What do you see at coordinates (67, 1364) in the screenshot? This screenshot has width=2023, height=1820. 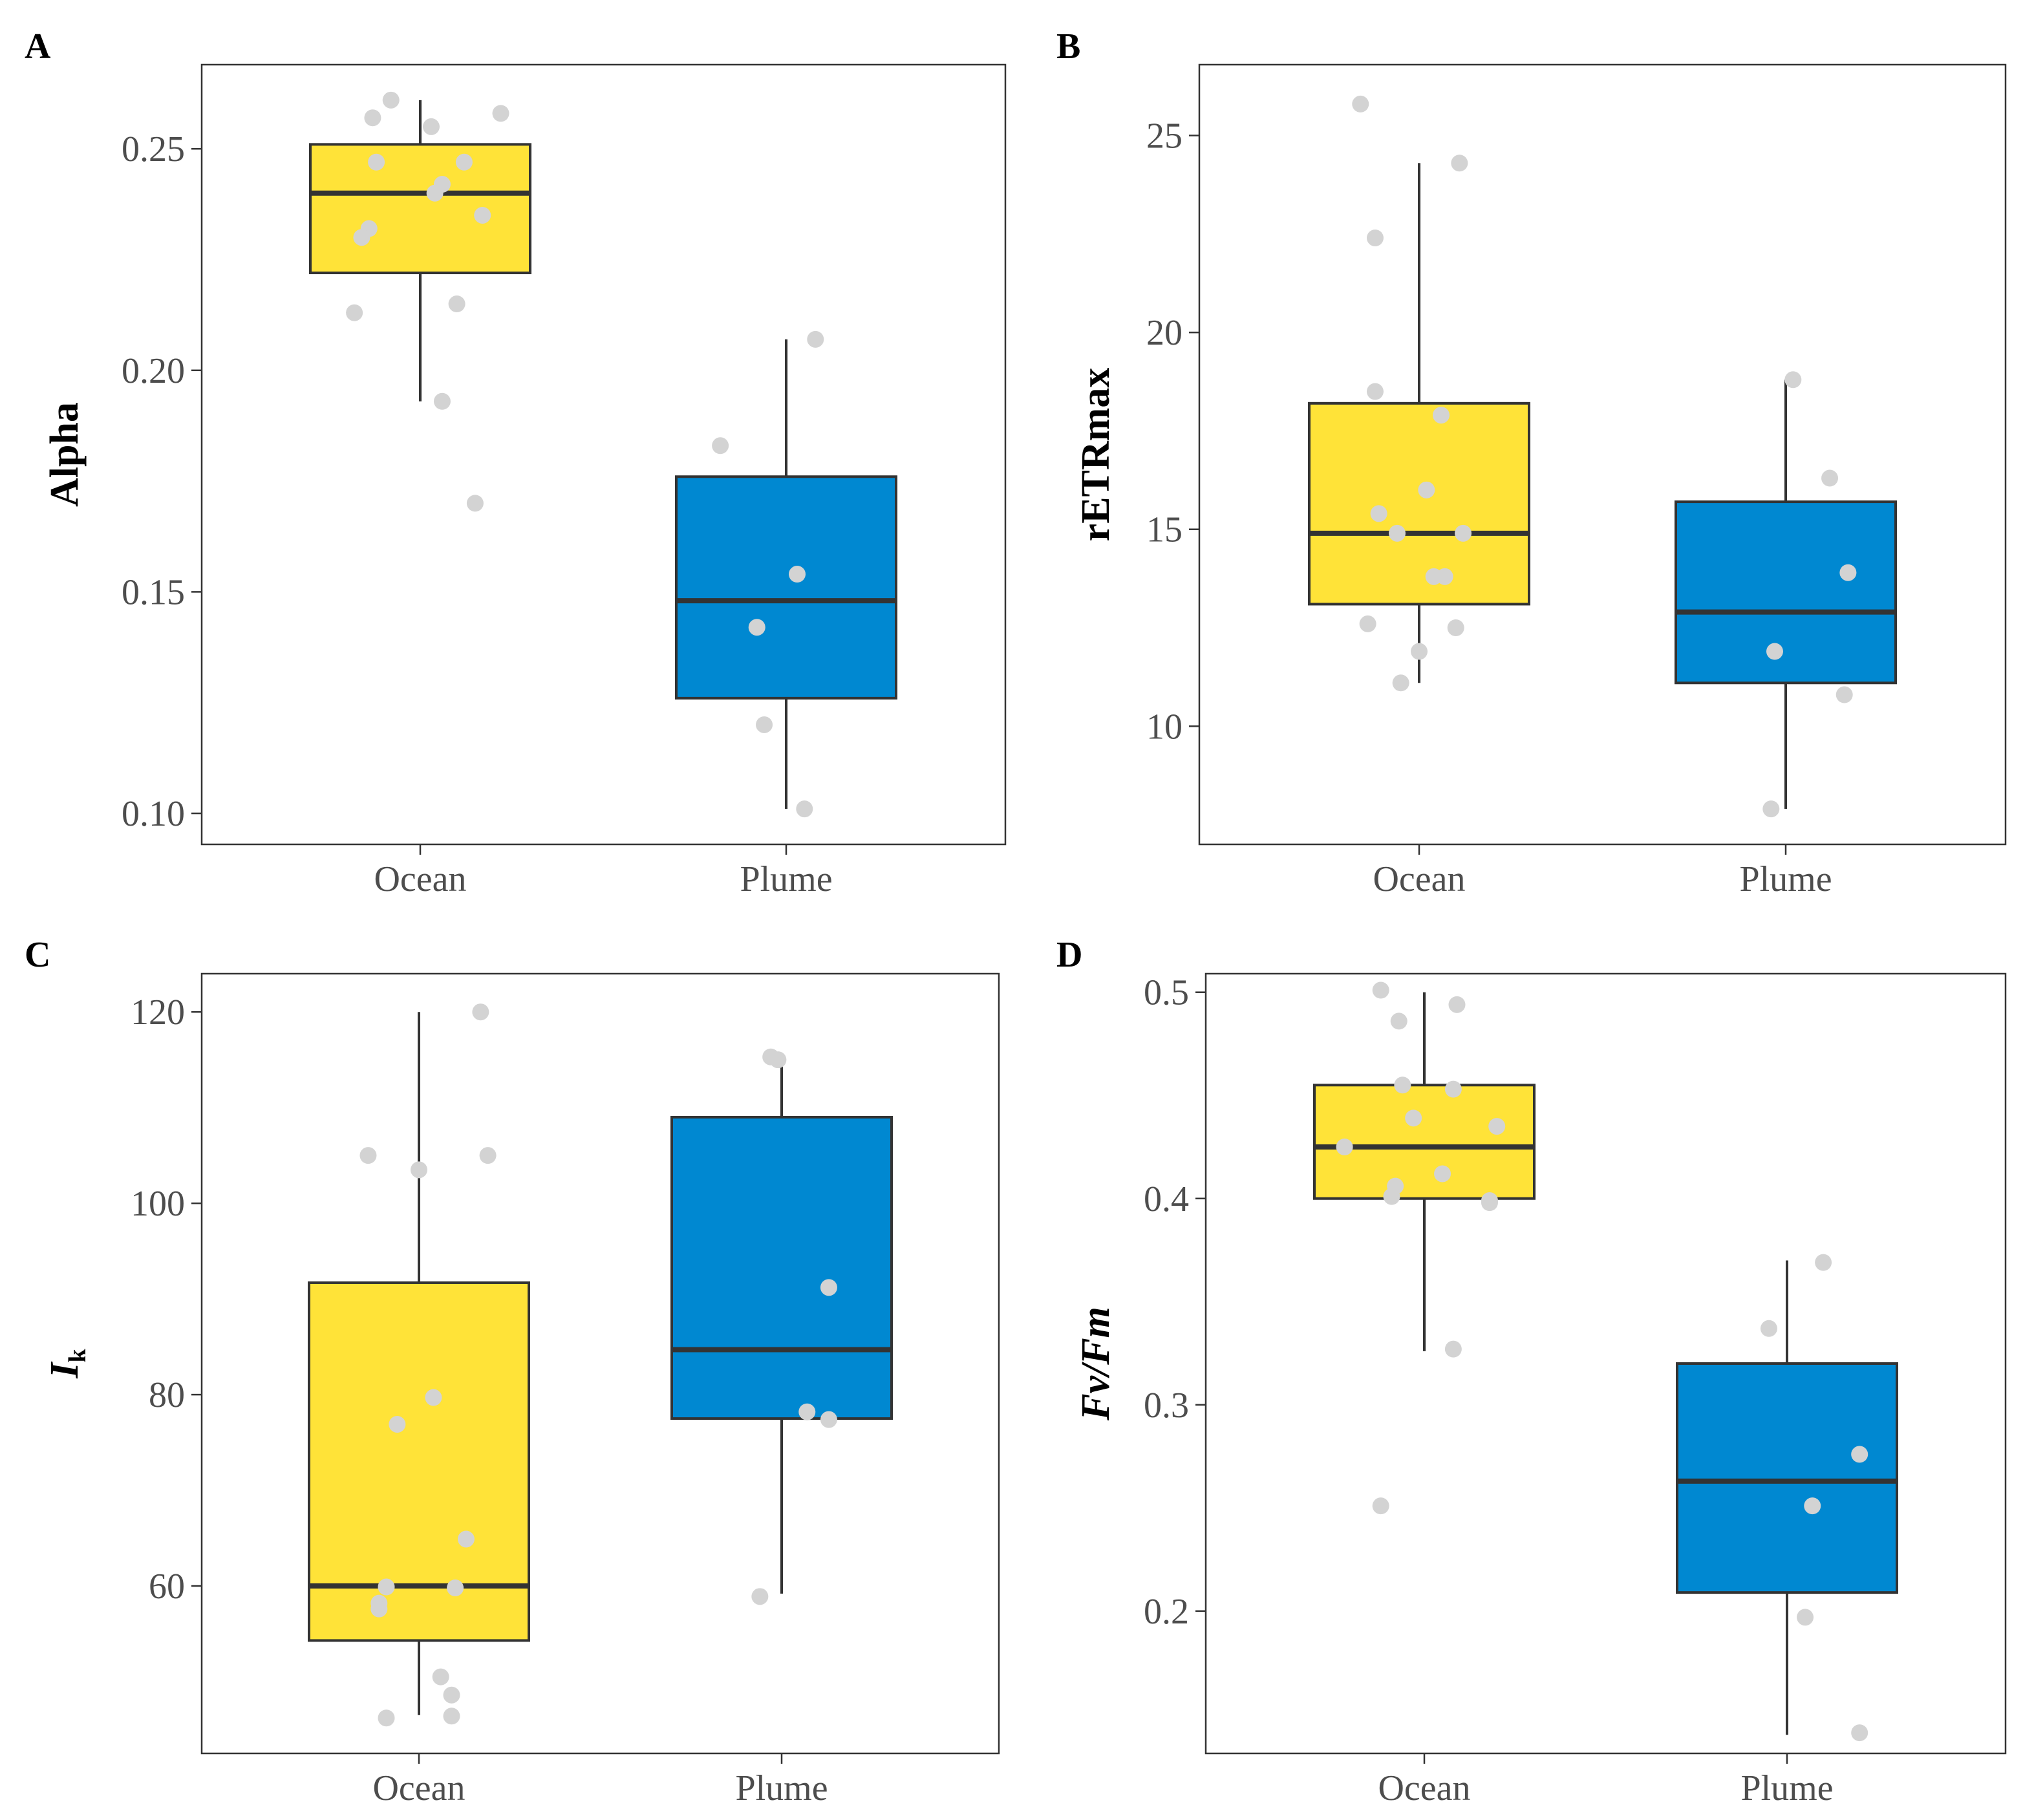 I see `y-axis-title: Ik` at bounding box center [67, 1364].